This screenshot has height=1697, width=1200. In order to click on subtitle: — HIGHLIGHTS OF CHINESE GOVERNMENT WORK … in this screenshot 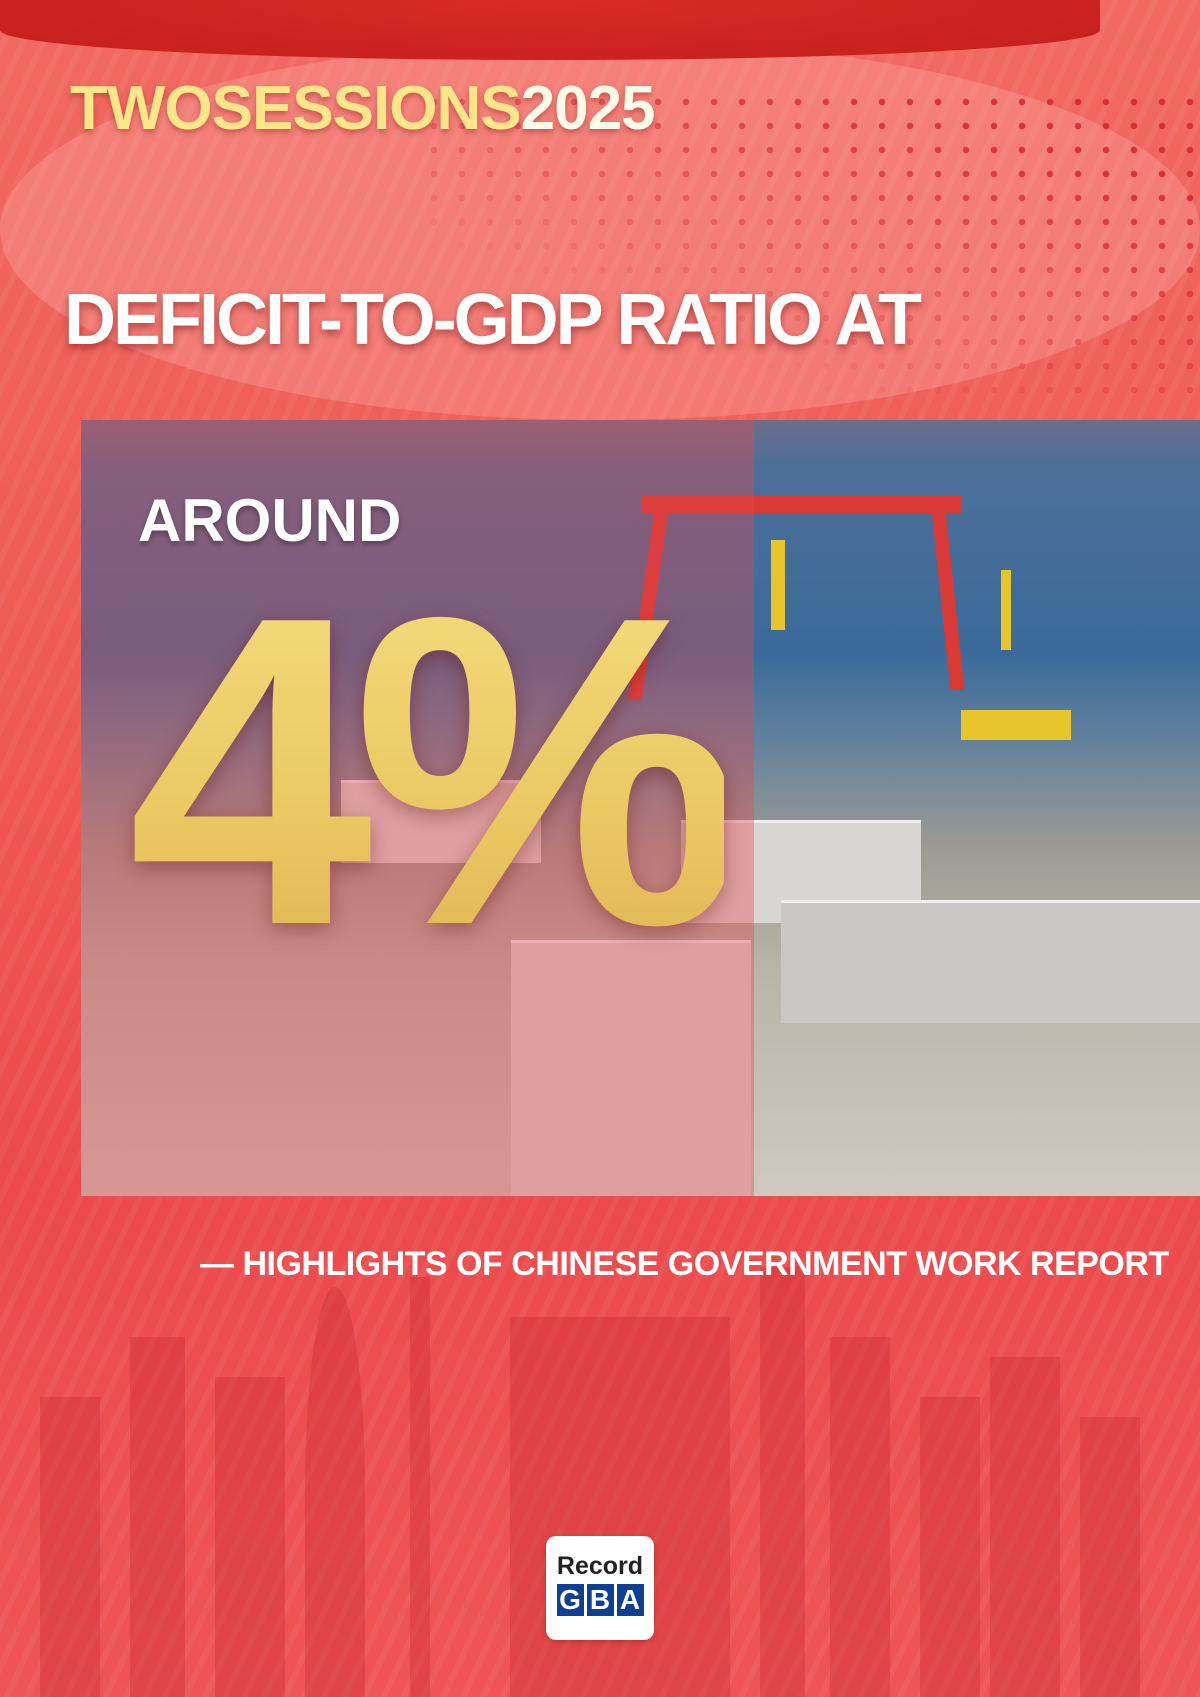, I will do `click(684, 1264)`.